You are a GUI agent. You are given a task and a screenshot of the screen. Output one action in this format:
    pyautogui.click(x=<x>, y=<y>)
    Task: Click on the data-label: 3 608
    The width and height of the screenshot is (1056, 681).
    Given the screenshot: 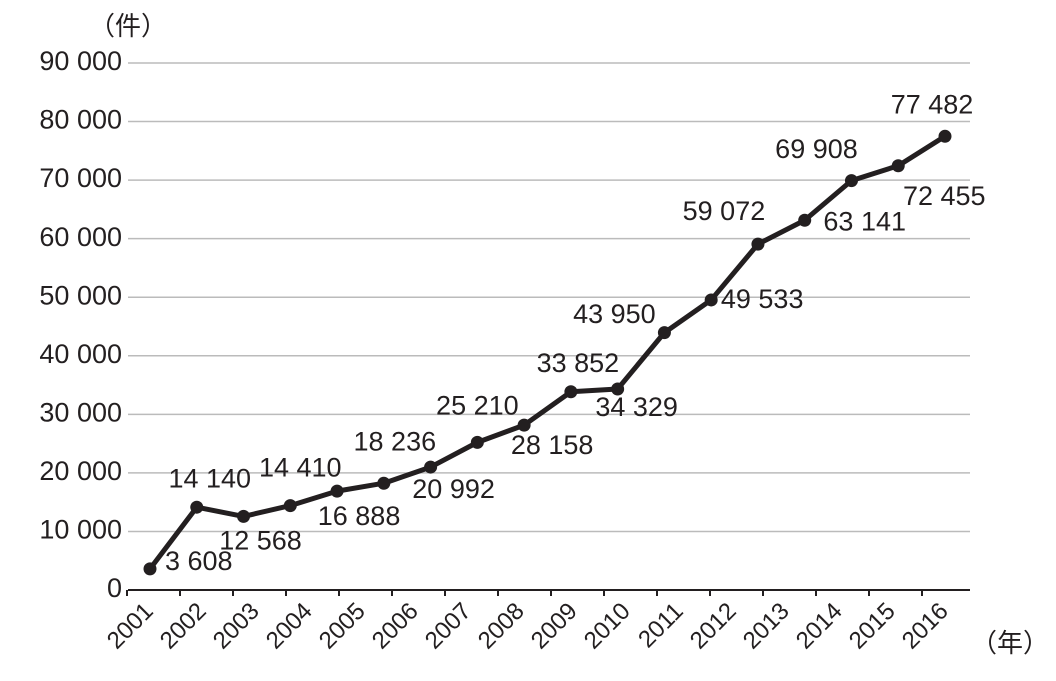 What is the action you would take?
    pyautogui.click(x=199, y=561)
    